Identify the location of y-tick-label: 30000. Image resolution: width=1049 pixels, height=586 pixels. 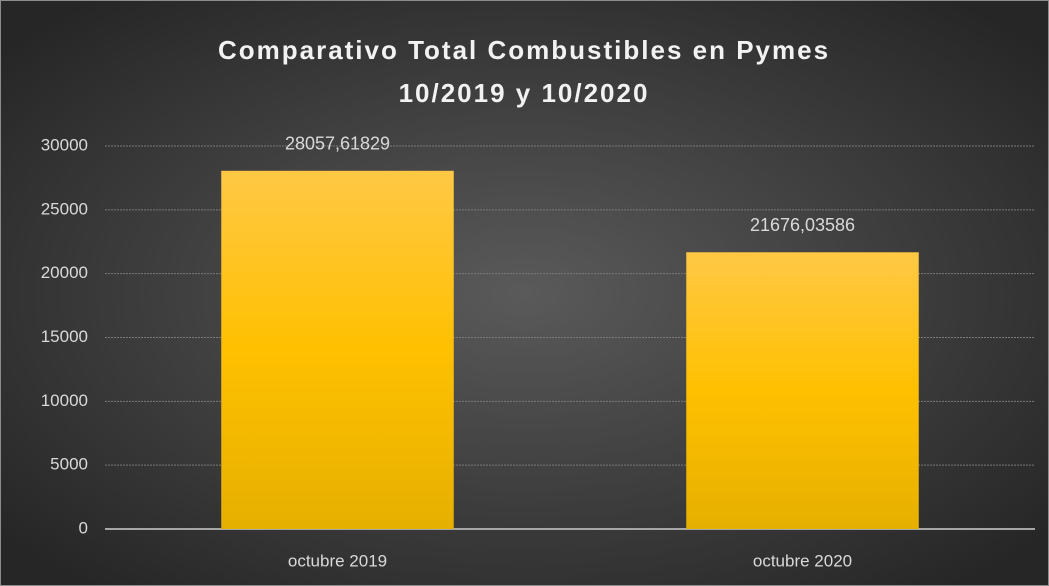
(64, 144).